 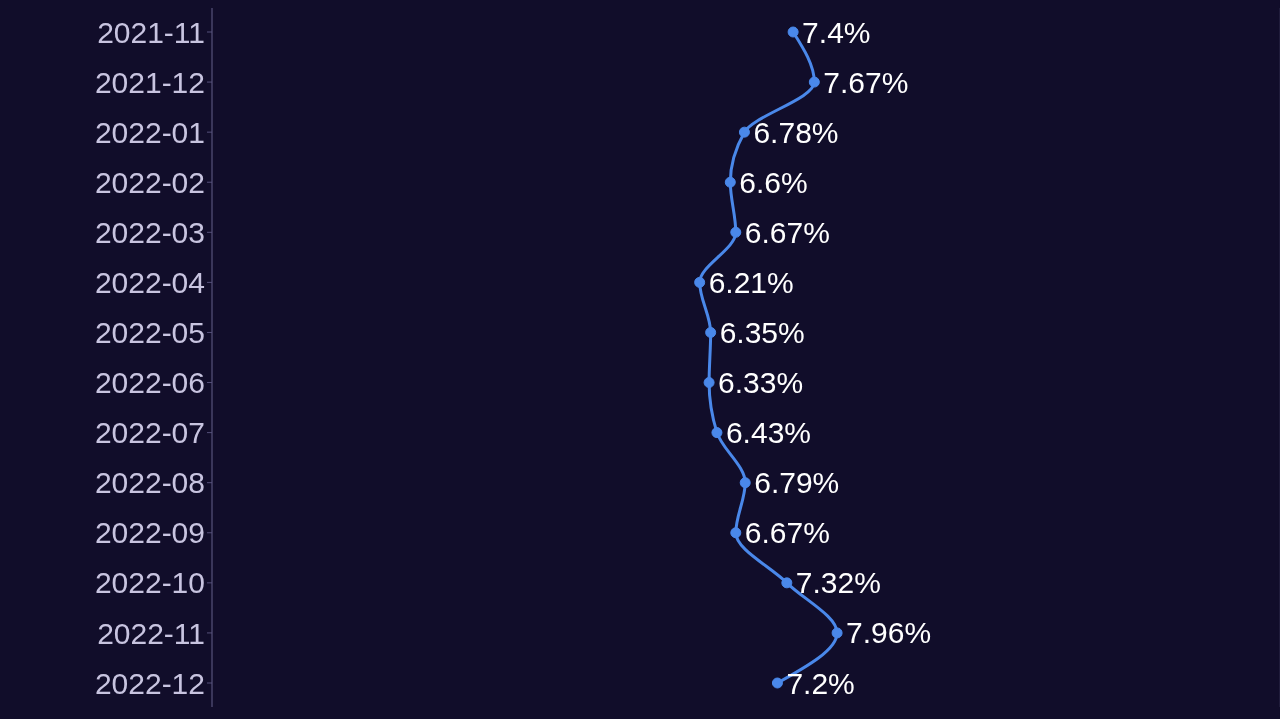 What do you see at coordinates (151, 633) in the screenshot?
I see `y-tick-label: 2022-11` at bounding box center [151, 633].